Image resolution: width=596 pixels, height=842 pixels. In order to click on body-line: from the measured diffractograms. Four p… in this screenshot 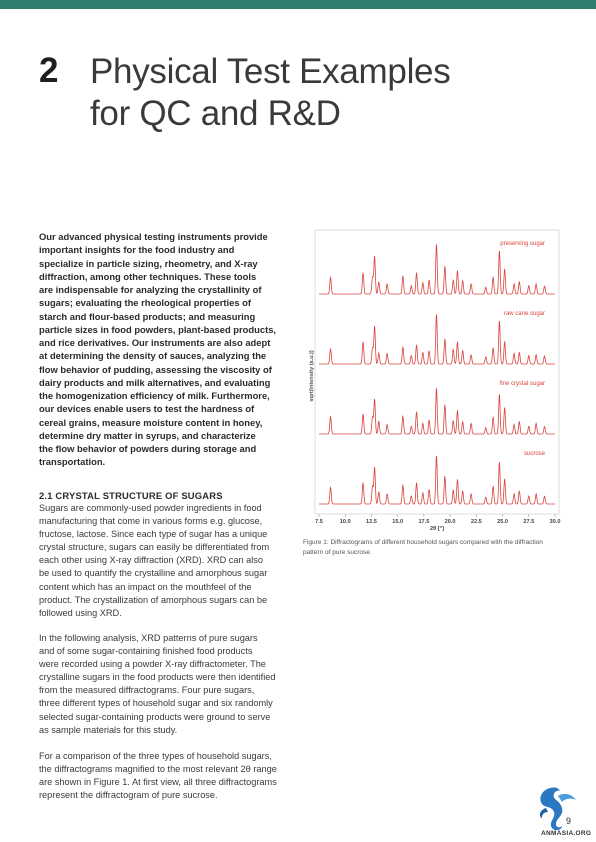, I will do `click(169, 690)`.